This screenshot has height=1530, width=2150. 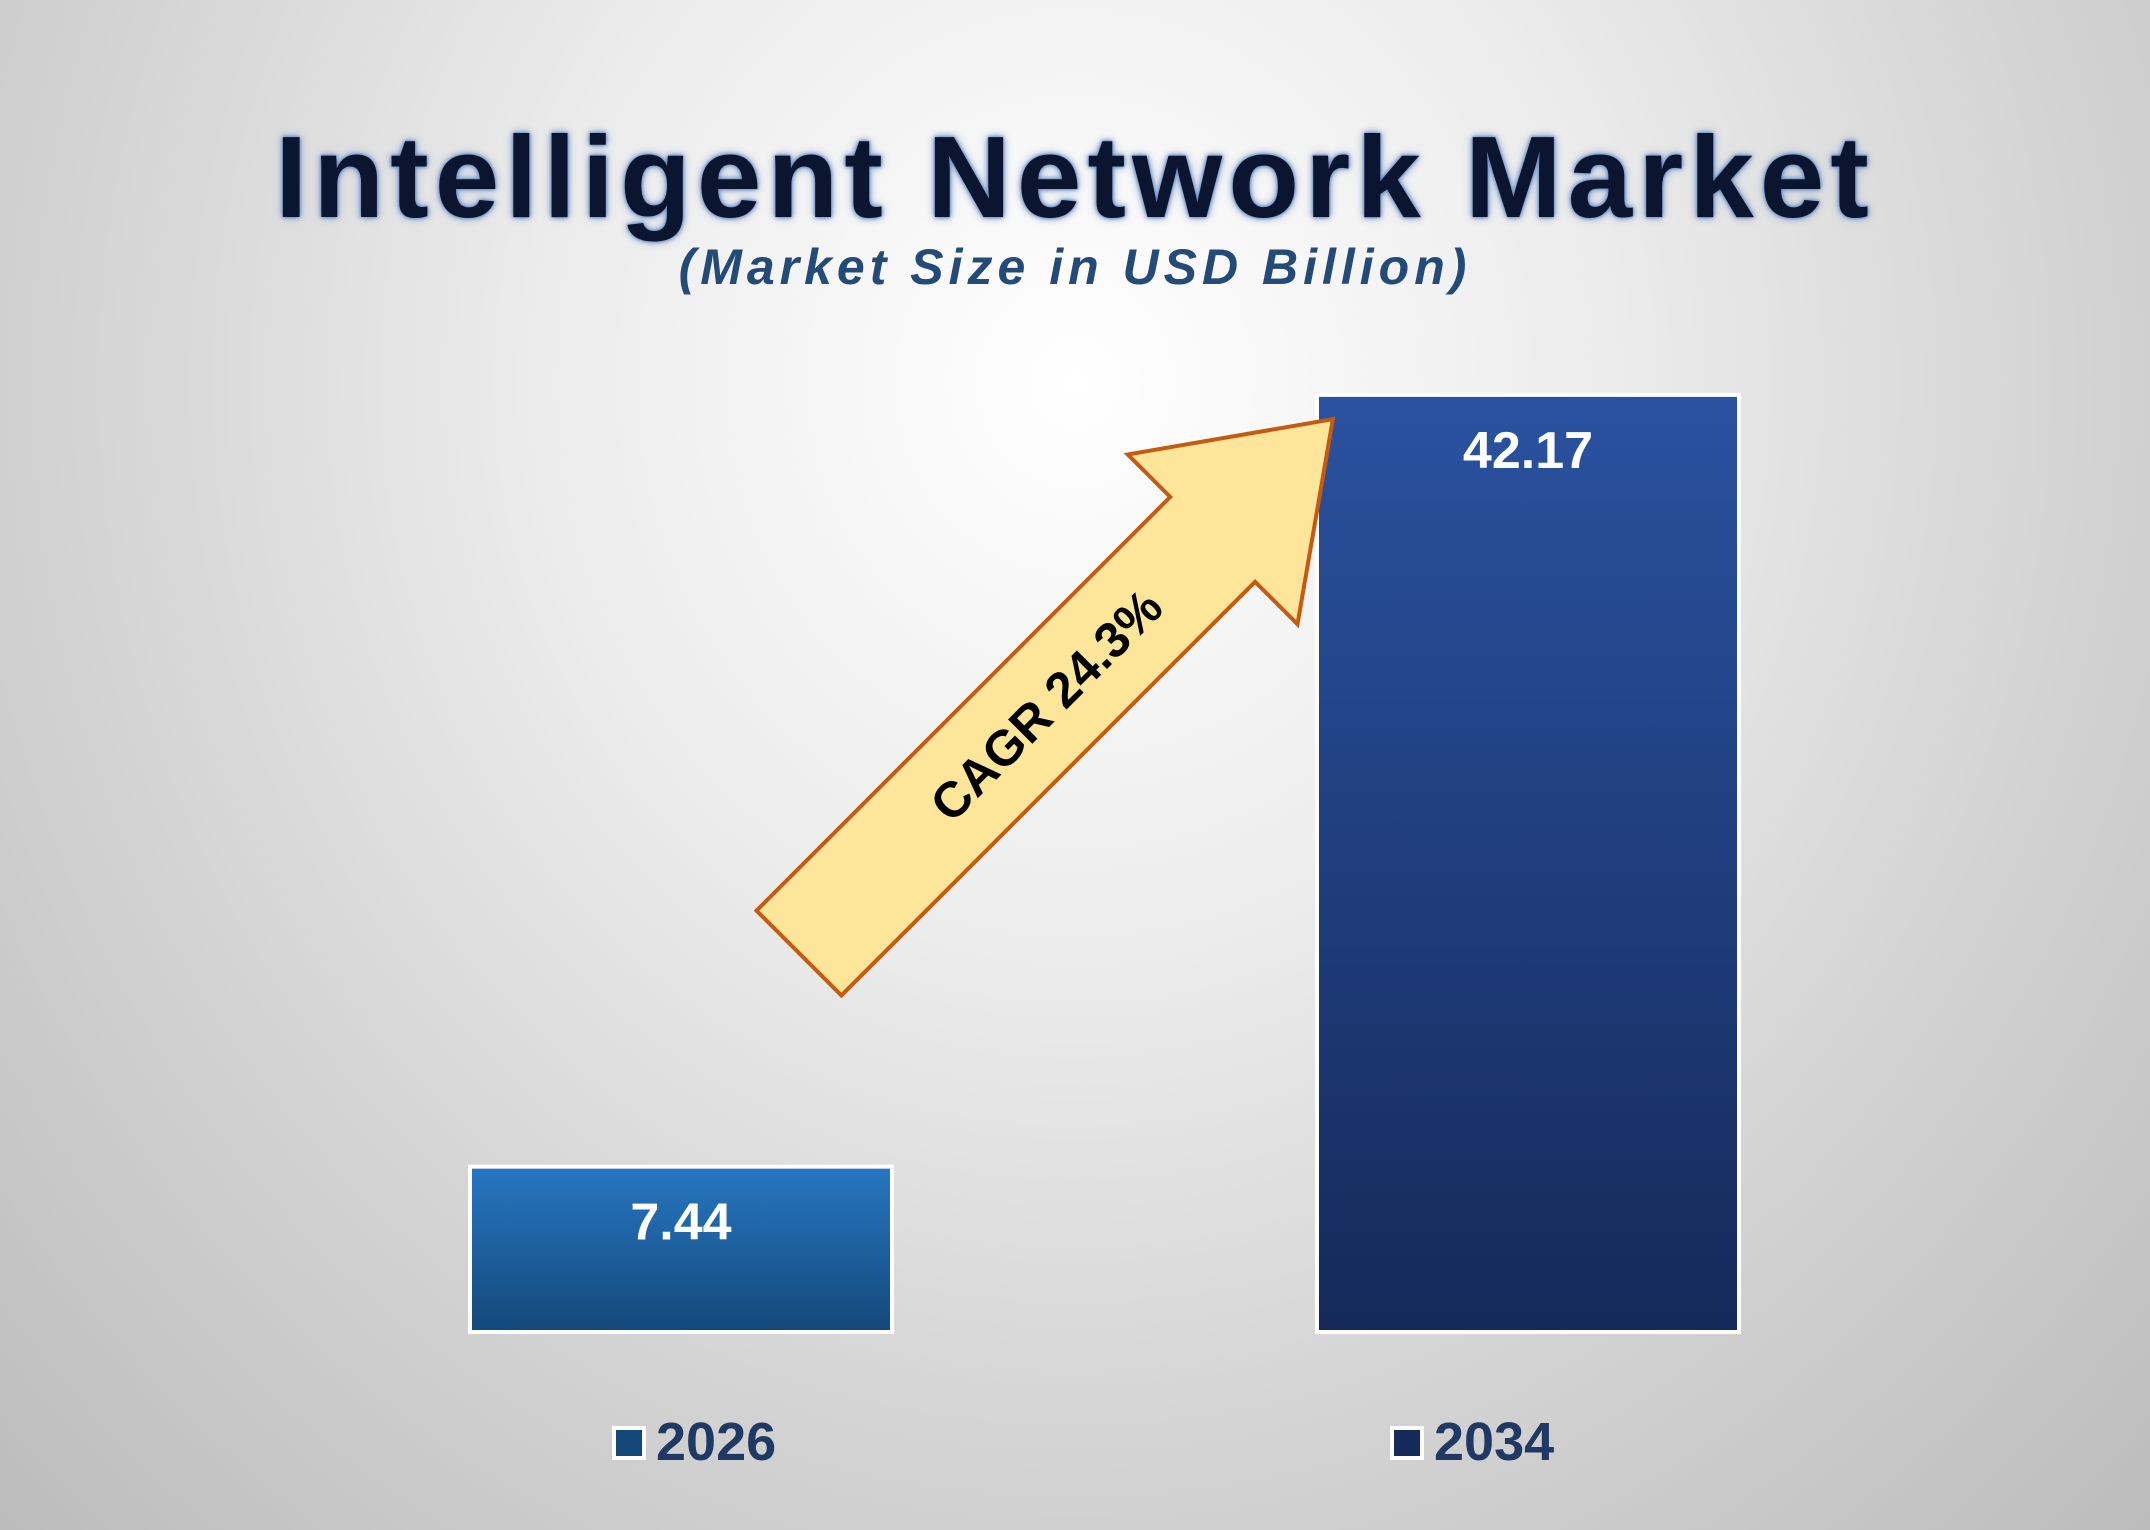 I want to click on legend-label-2026: 2026, so click(x=716, y=1442).